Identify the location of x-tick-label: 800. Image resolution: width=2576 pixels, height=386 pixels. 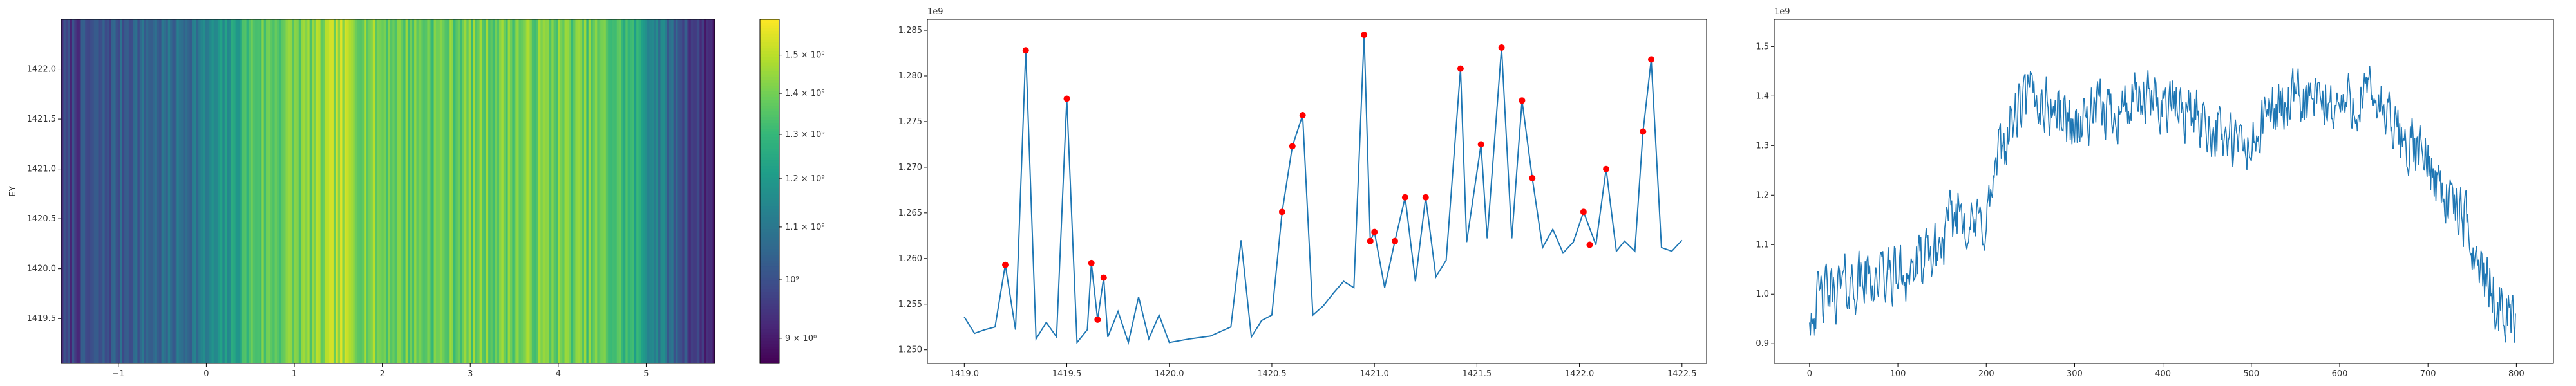
(2516, 374).